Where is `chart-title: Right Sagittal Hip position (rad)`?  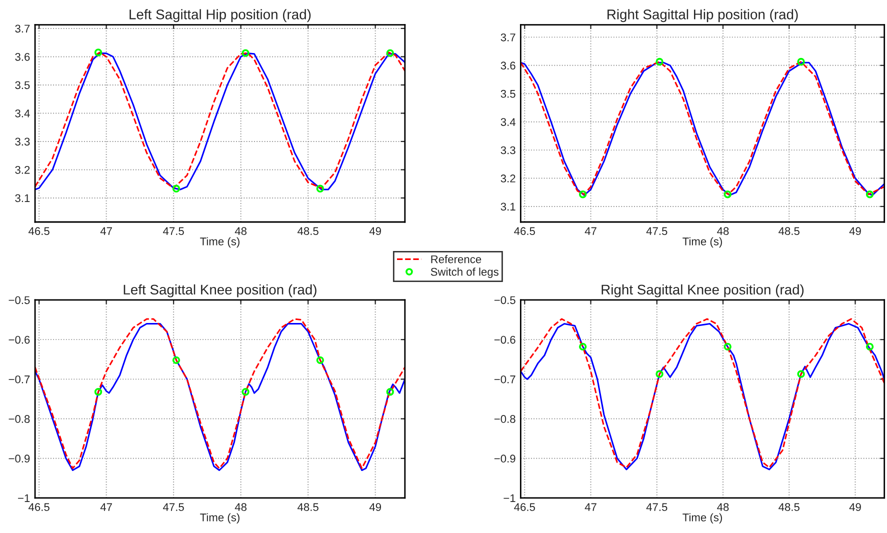 chart-title: Right Sagittal Hip position (rad) is located at coordinates (703, 15).